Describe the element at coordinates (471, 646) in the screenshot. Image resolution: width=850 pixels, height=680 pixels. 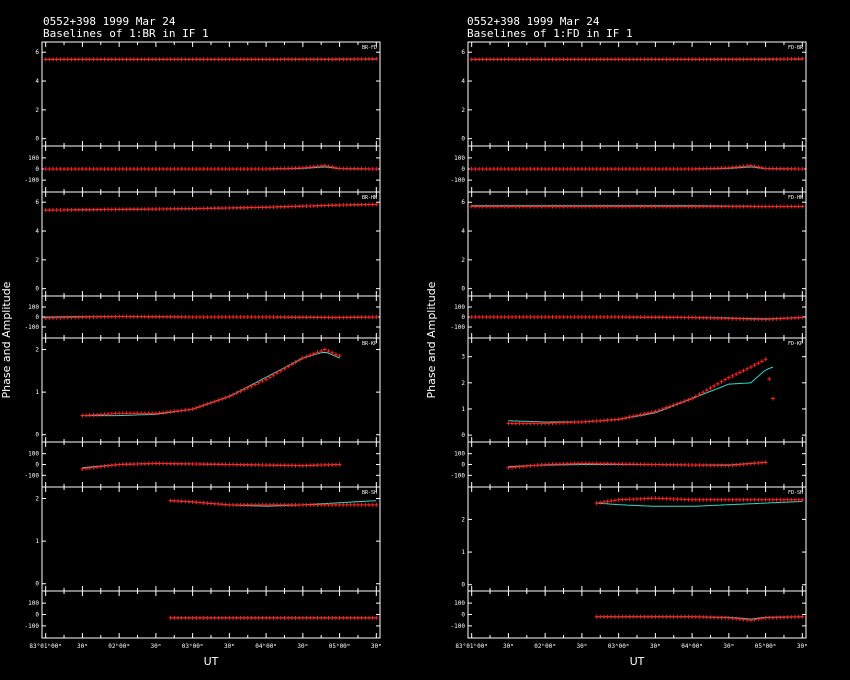
I see `x-tick-label: 83°01ʰ00ᵐ` at that location.